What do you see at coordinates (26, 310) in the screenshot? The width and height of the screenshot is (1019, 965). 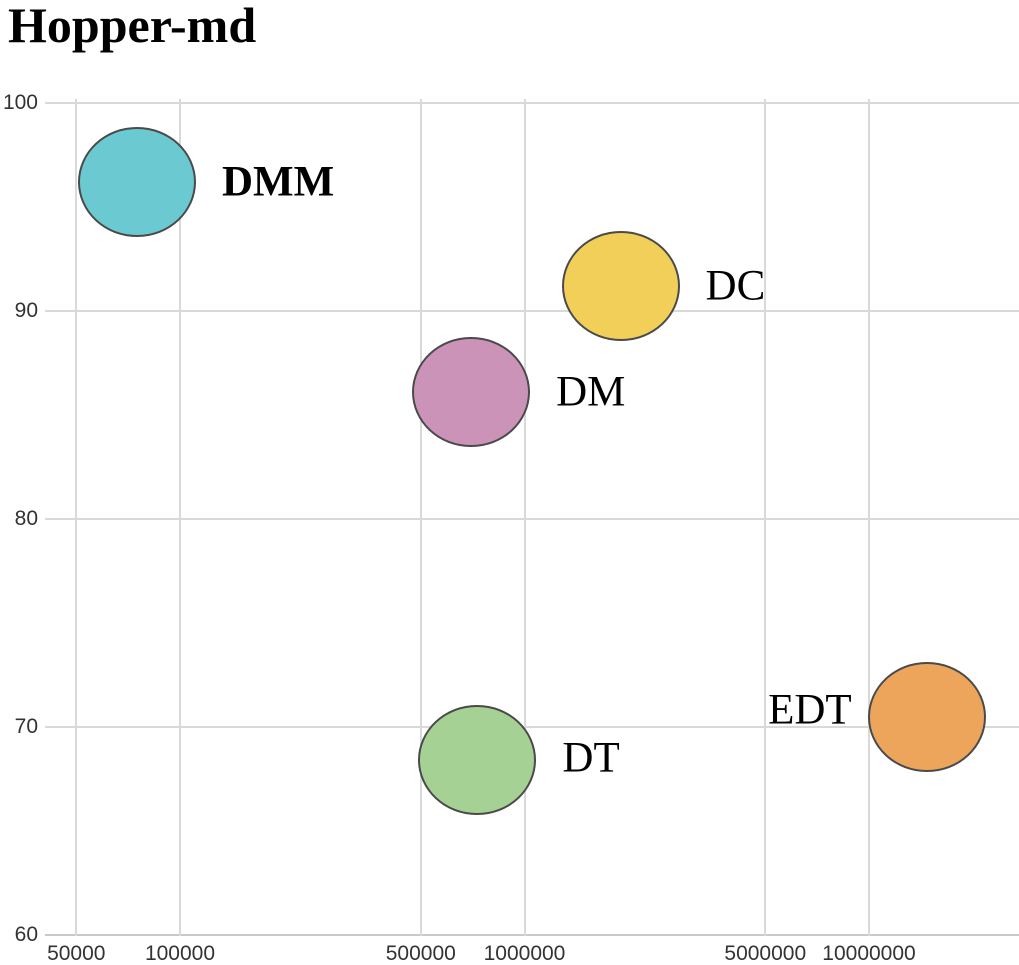 I see `y-tick-label: 90` at bounding box center [26, 310].